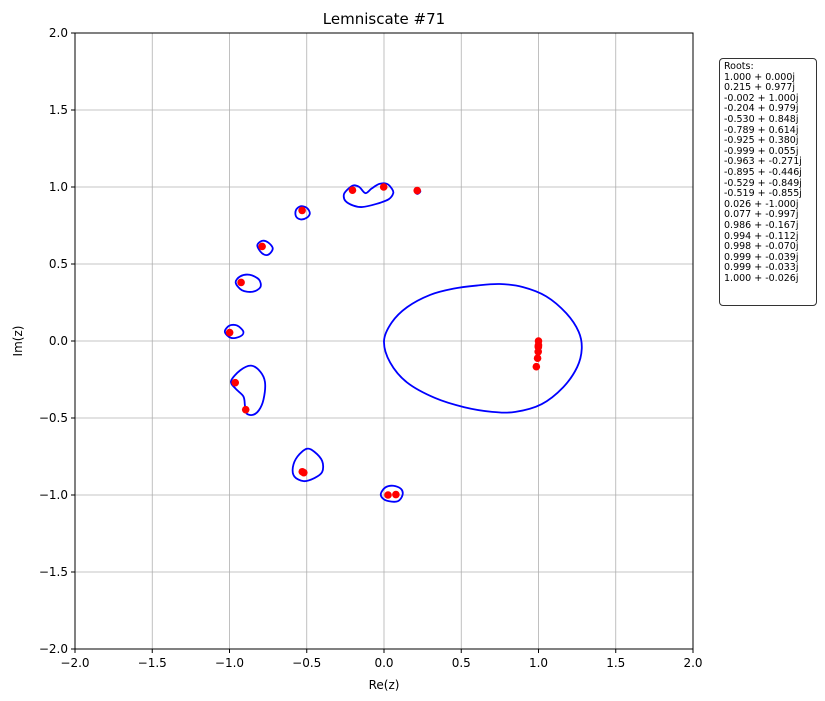 The image size is (825, 701). I want to click on y-tick-label: 2.0, so click(58, 33).